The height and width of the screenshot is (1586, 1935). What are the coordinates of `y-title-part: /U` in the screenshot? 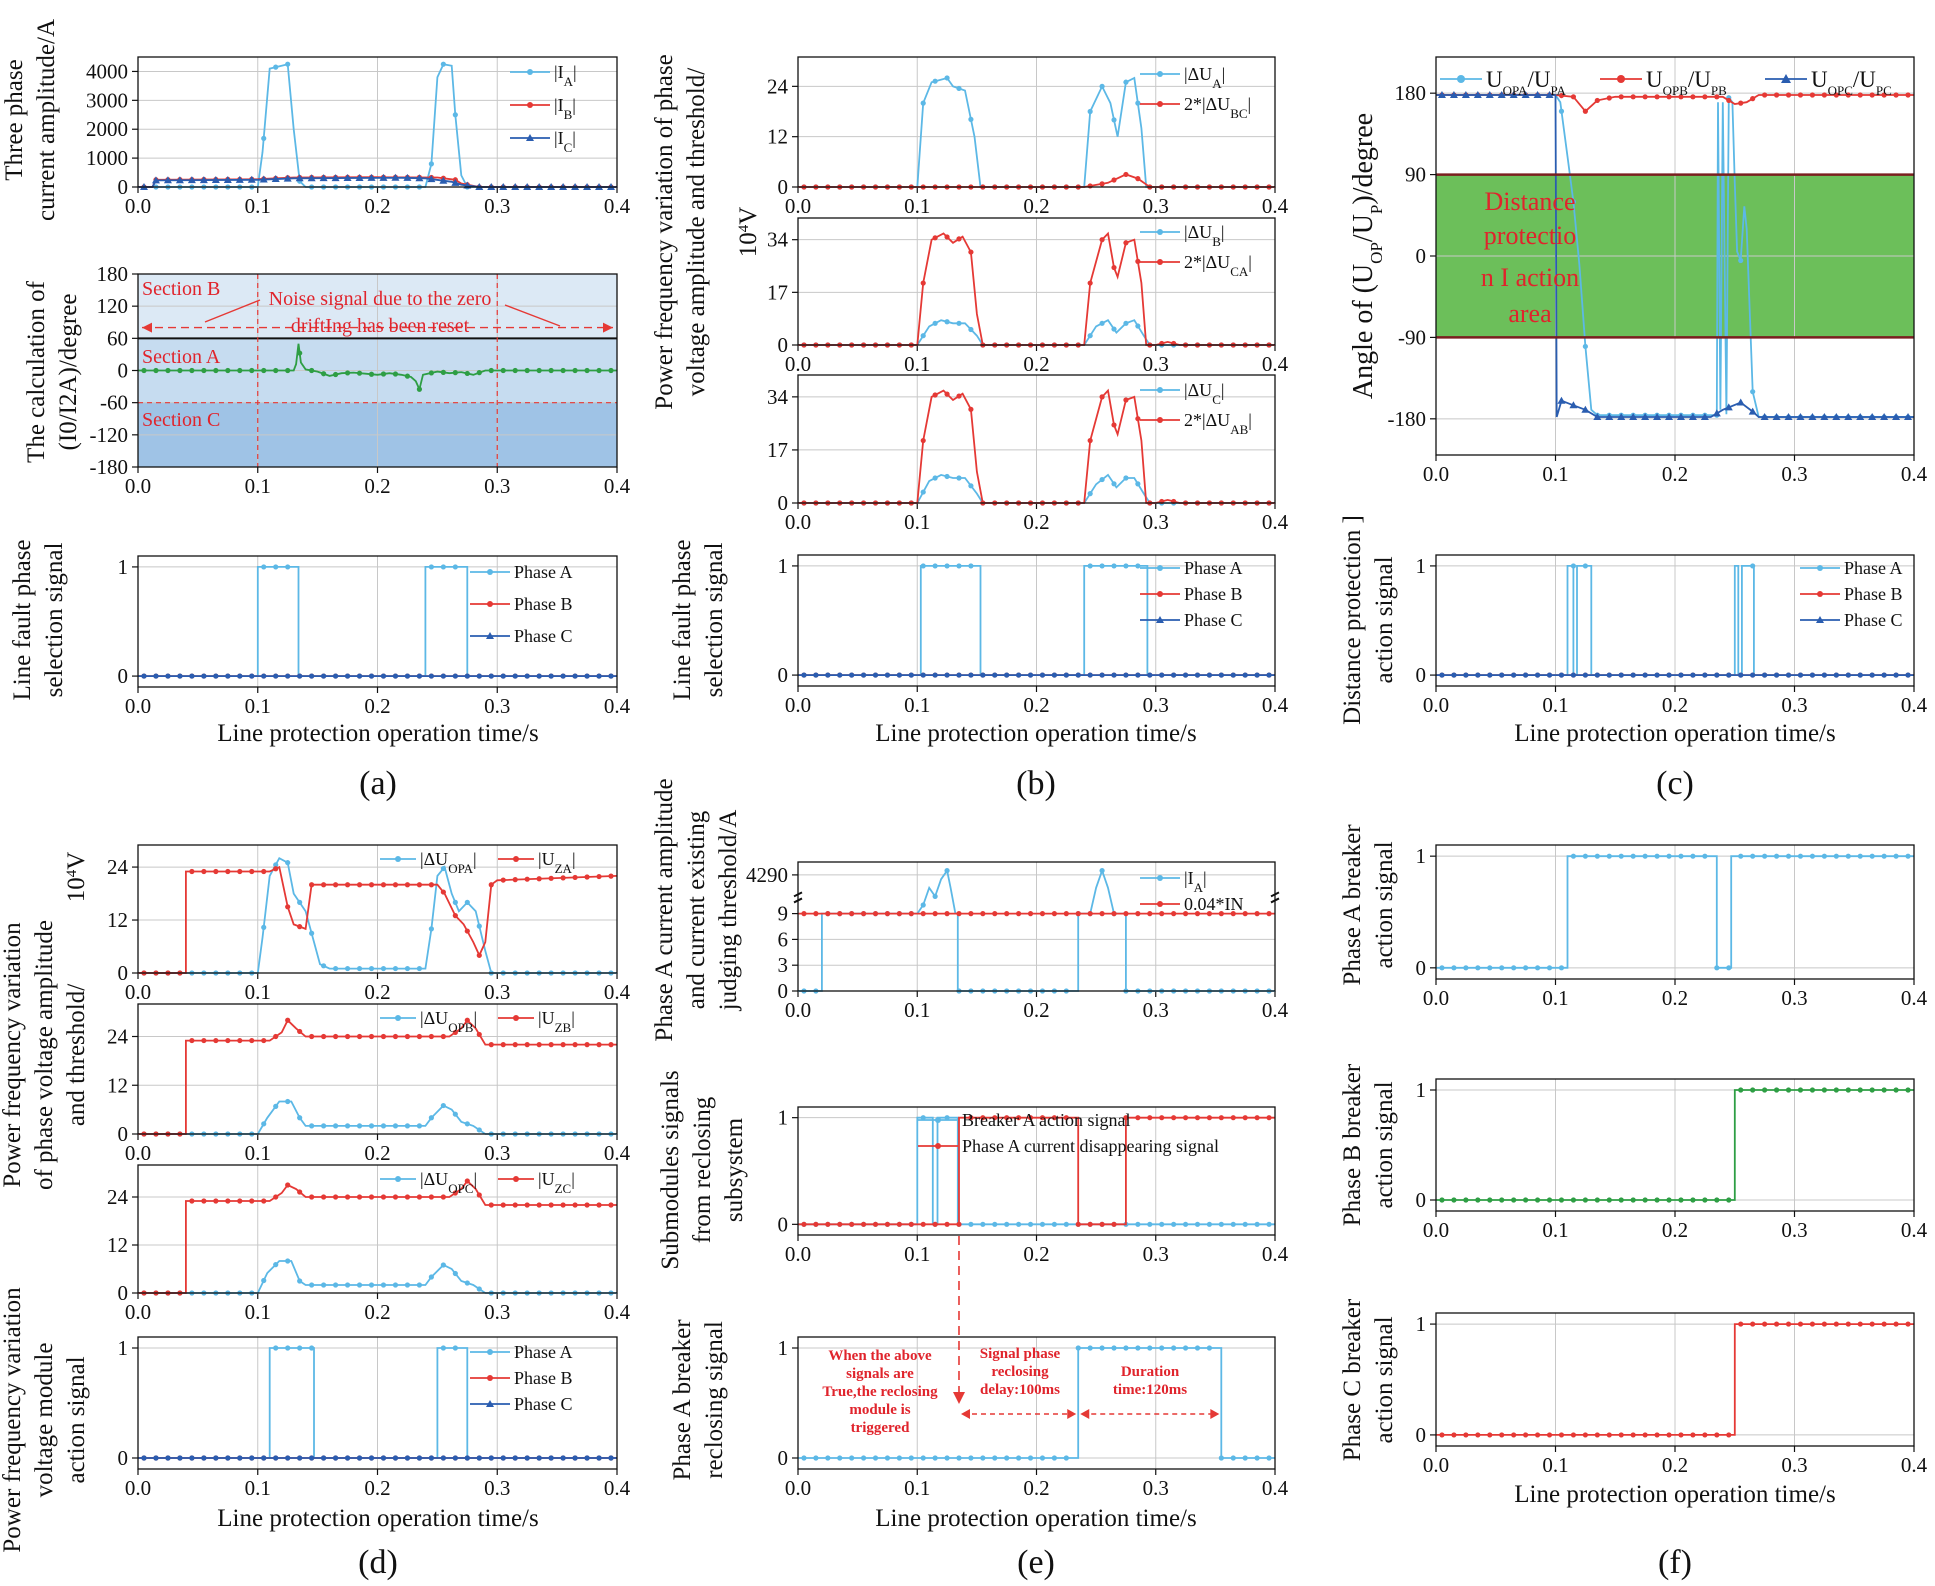 It's located at (1363, 228).